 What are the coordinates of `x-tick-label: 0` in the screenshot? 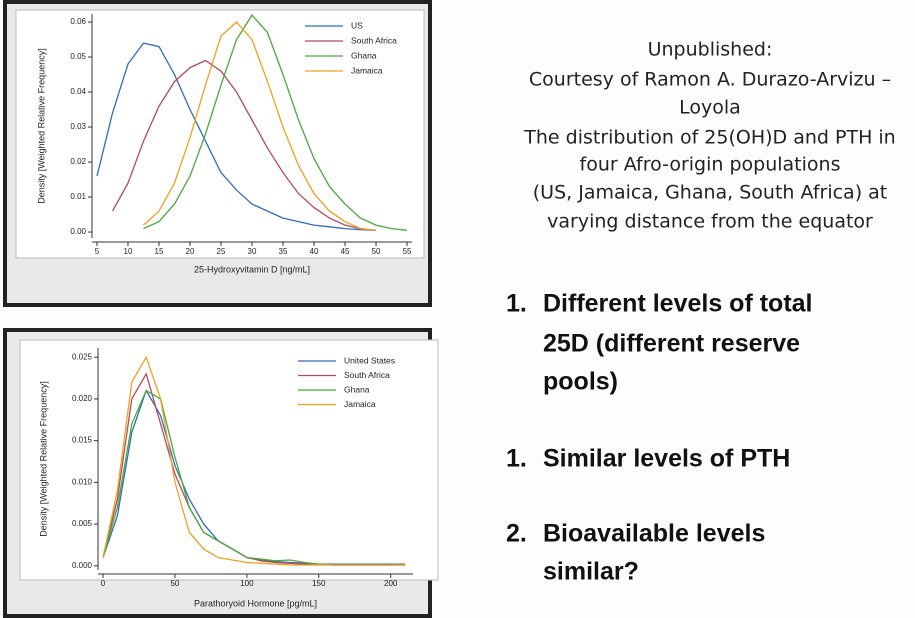 It's located at (103, 583).